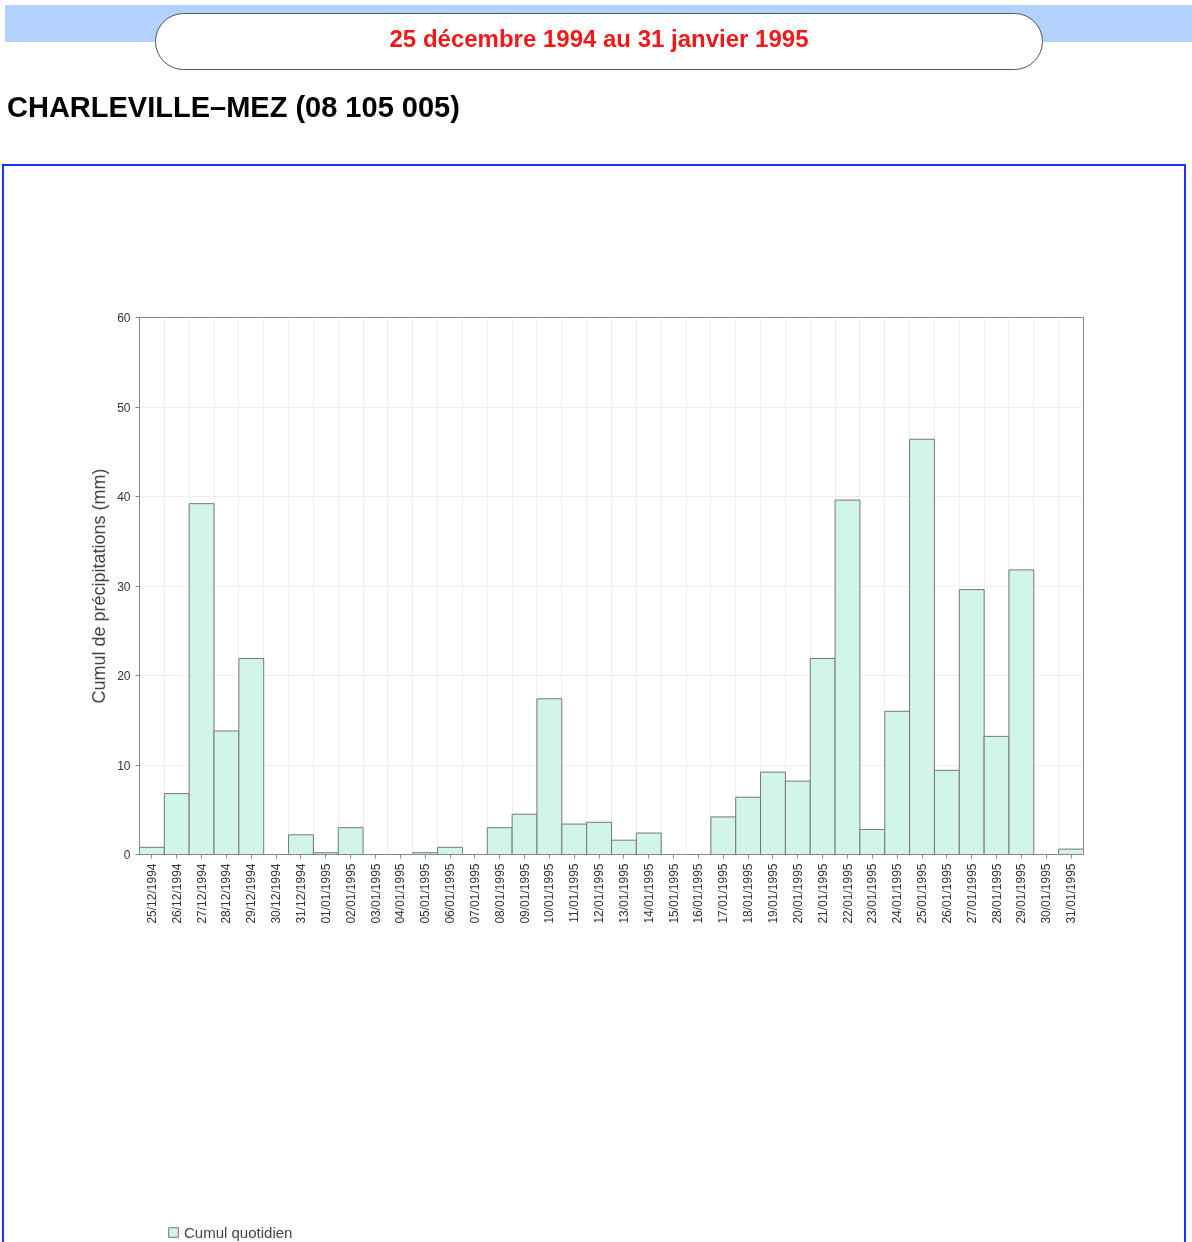  Describe the element at coordinates (233, 107) in the screenshot. I see `chart-subtitle: CHARLEVILLE–MEZ (08 105 005)` at that location.